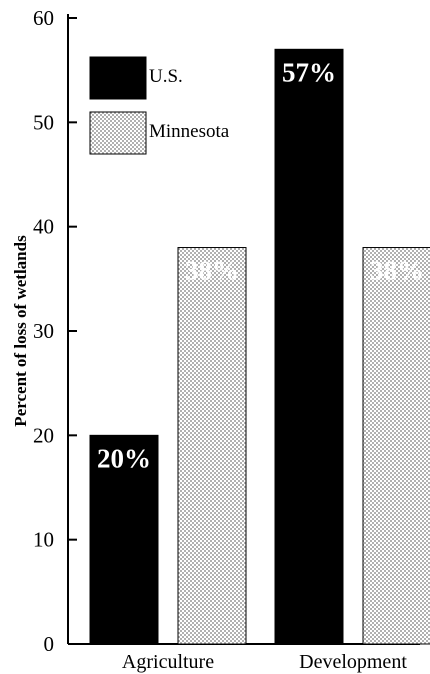  What do you see at coordinates (43, 227) in the screenshot?
I see `y-tick-label: 40` at bounding box center [43, 227].